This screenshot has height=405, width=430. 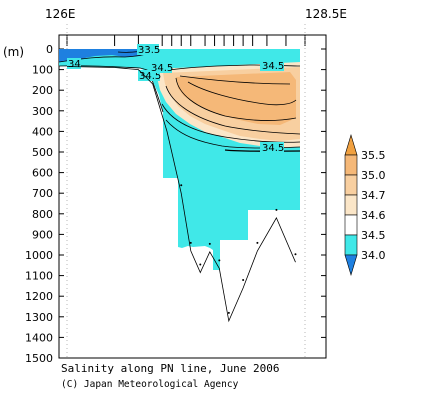 I want to click on depth-tick-label: 1500, so click(x=39, y=358).